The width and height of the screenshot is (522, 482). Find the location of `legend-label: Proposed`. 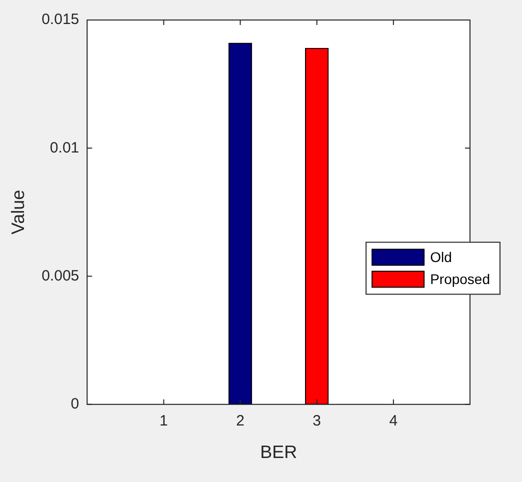

legend-label: Proposed is located at coordinates (460, 279).